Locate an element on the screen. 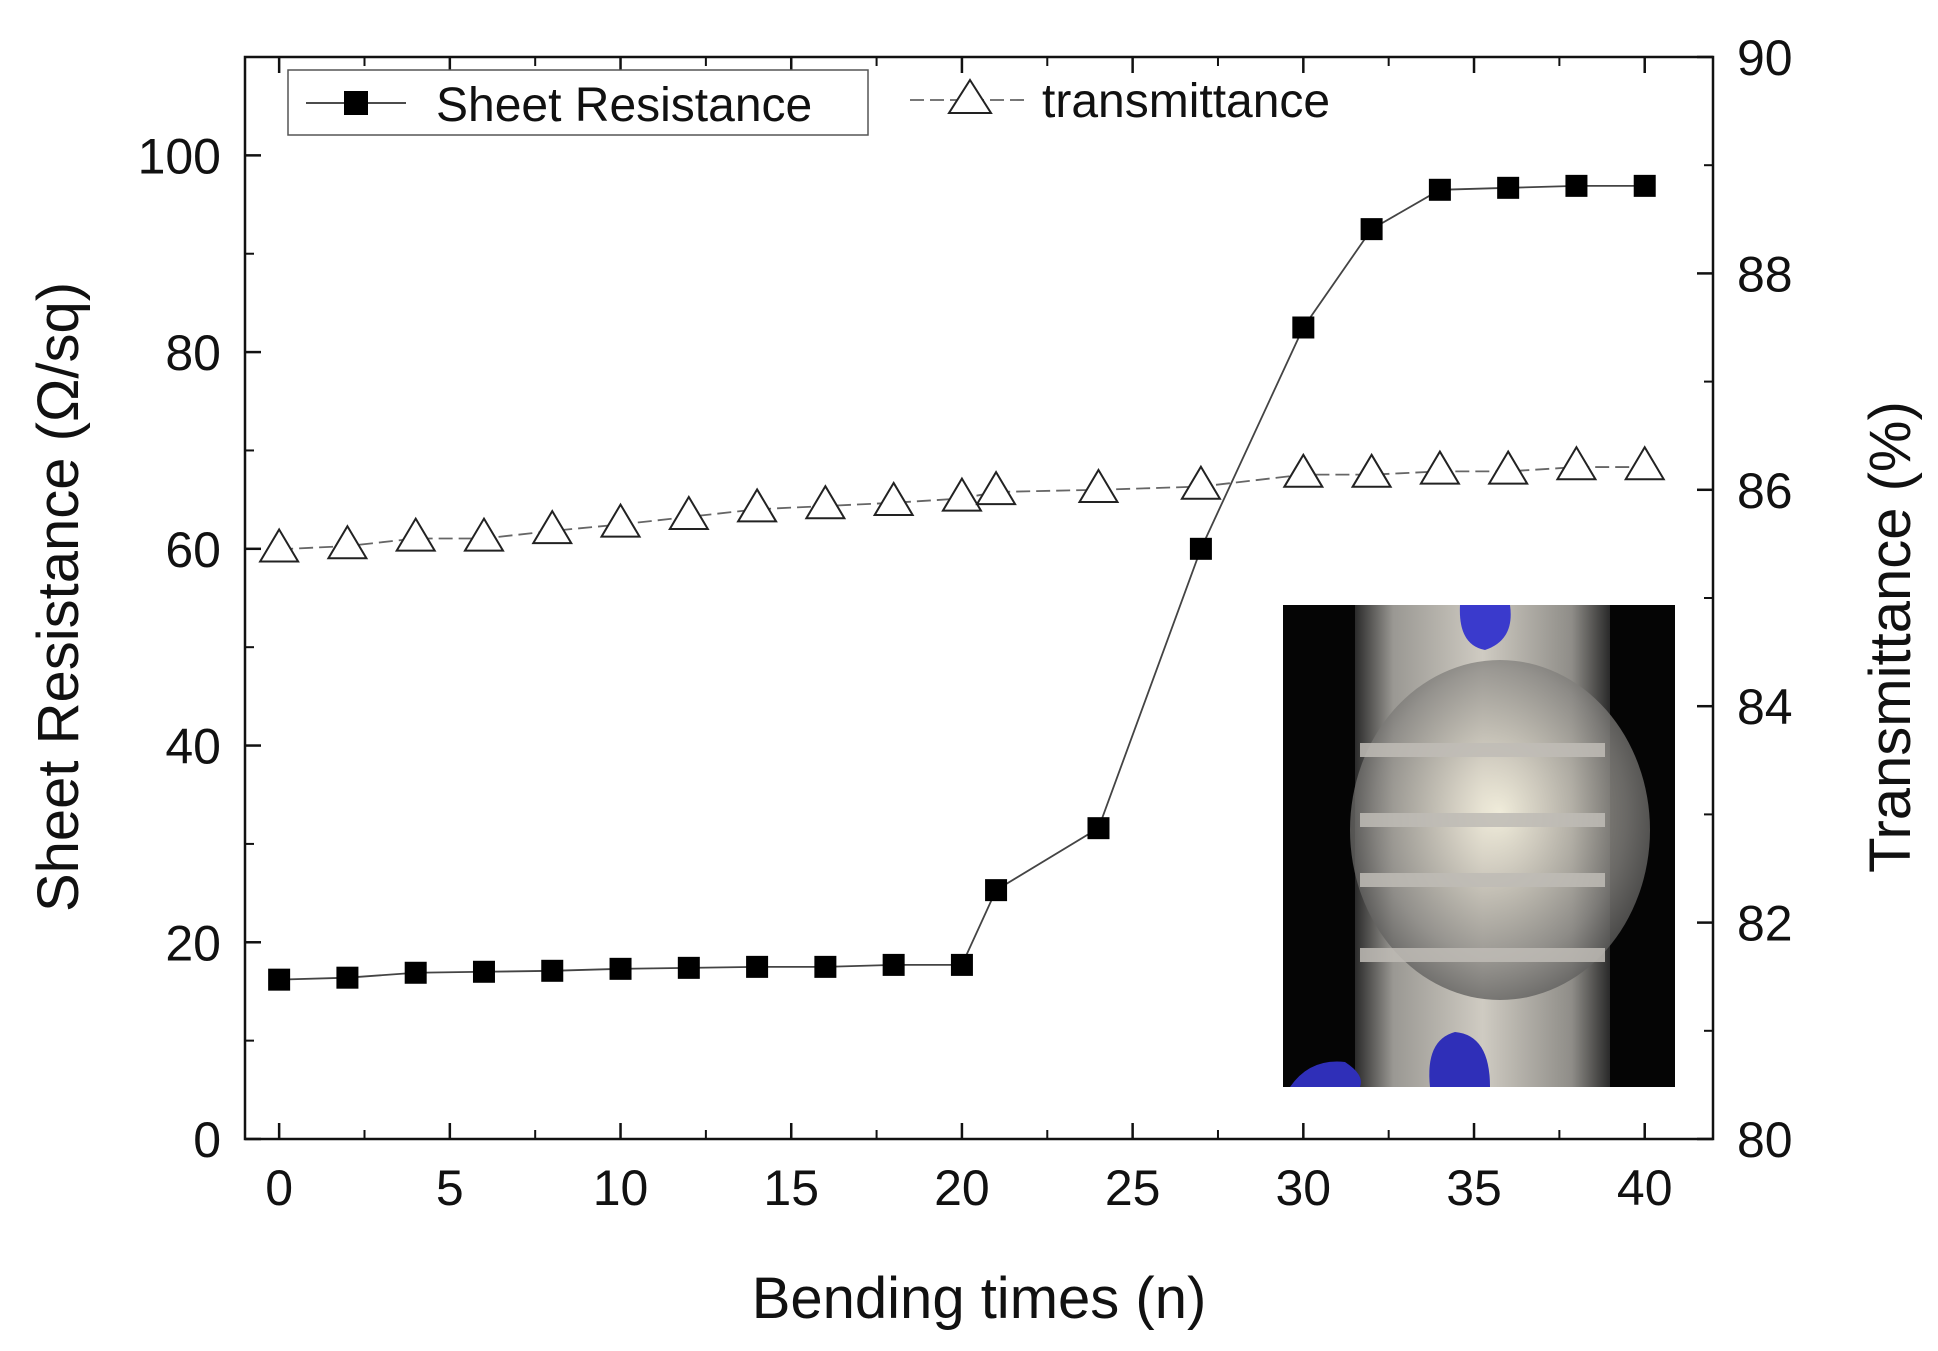 The image size is (1938, 1351). x-tick-label: 20 is located at coordinates (962, 1188).